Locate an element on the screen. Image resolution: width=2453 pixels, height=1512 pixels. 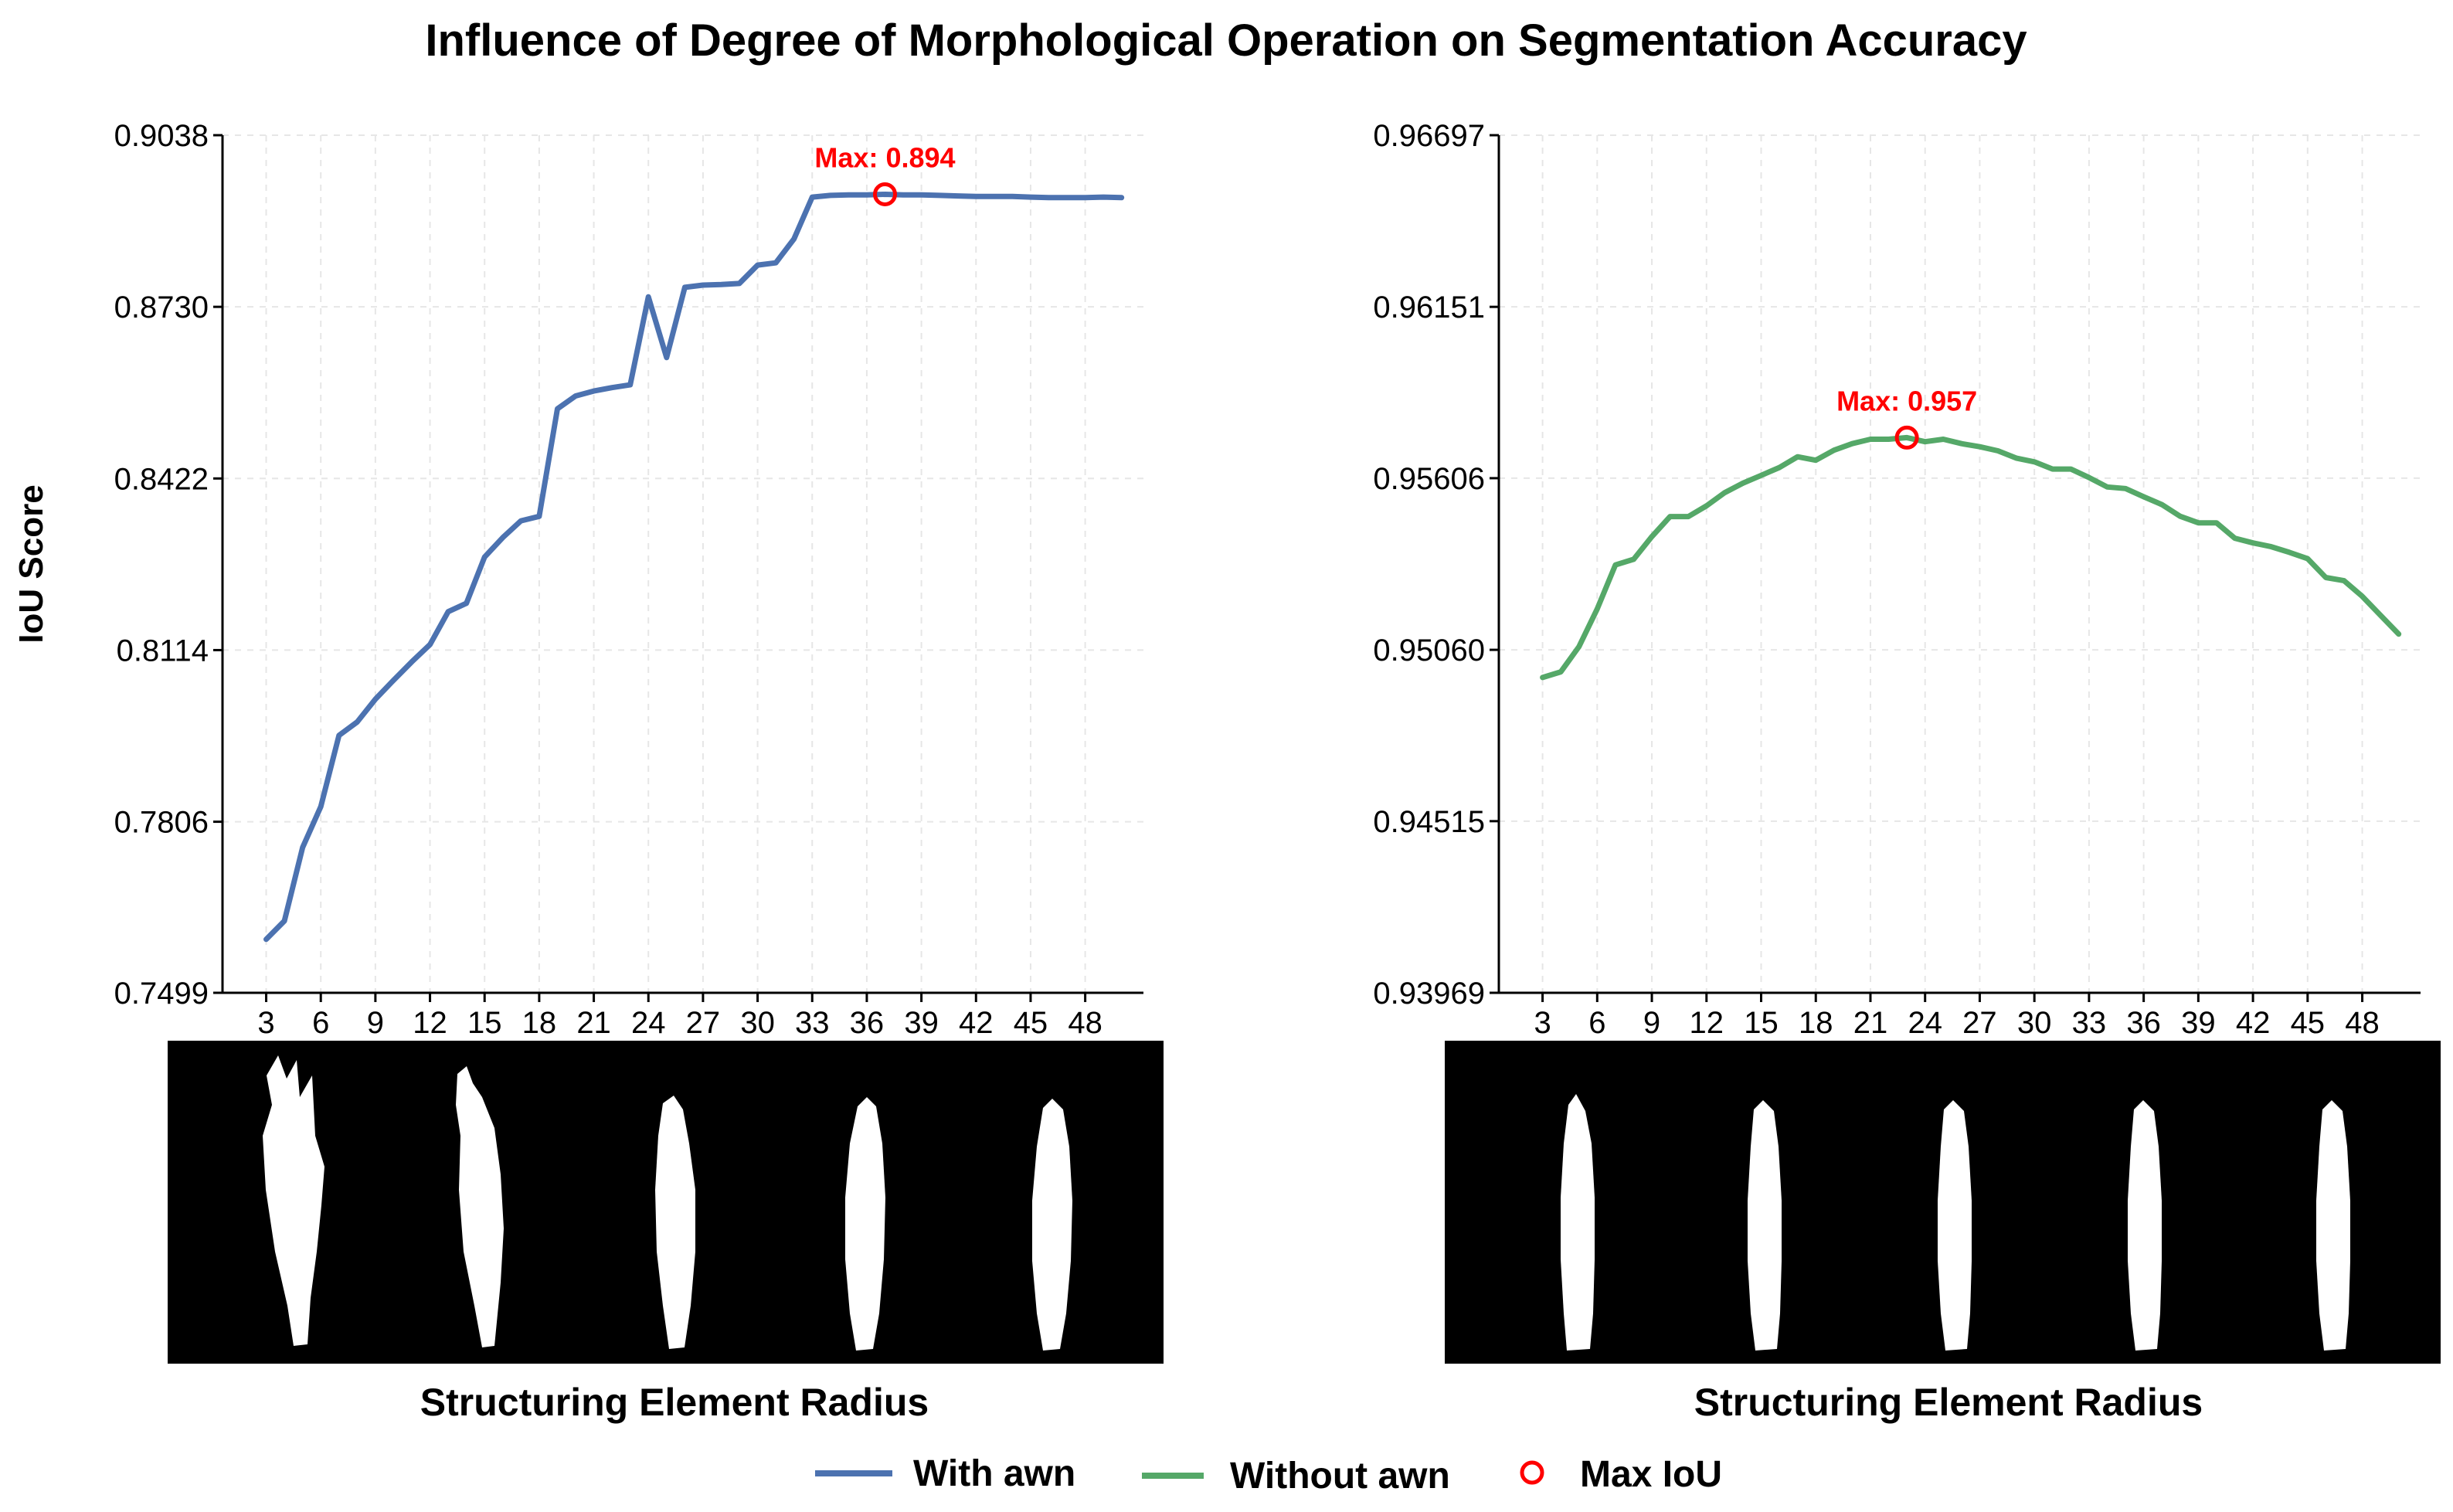
legend: With awn Without awn Max IoU is located at coordinates (1268, 1475).